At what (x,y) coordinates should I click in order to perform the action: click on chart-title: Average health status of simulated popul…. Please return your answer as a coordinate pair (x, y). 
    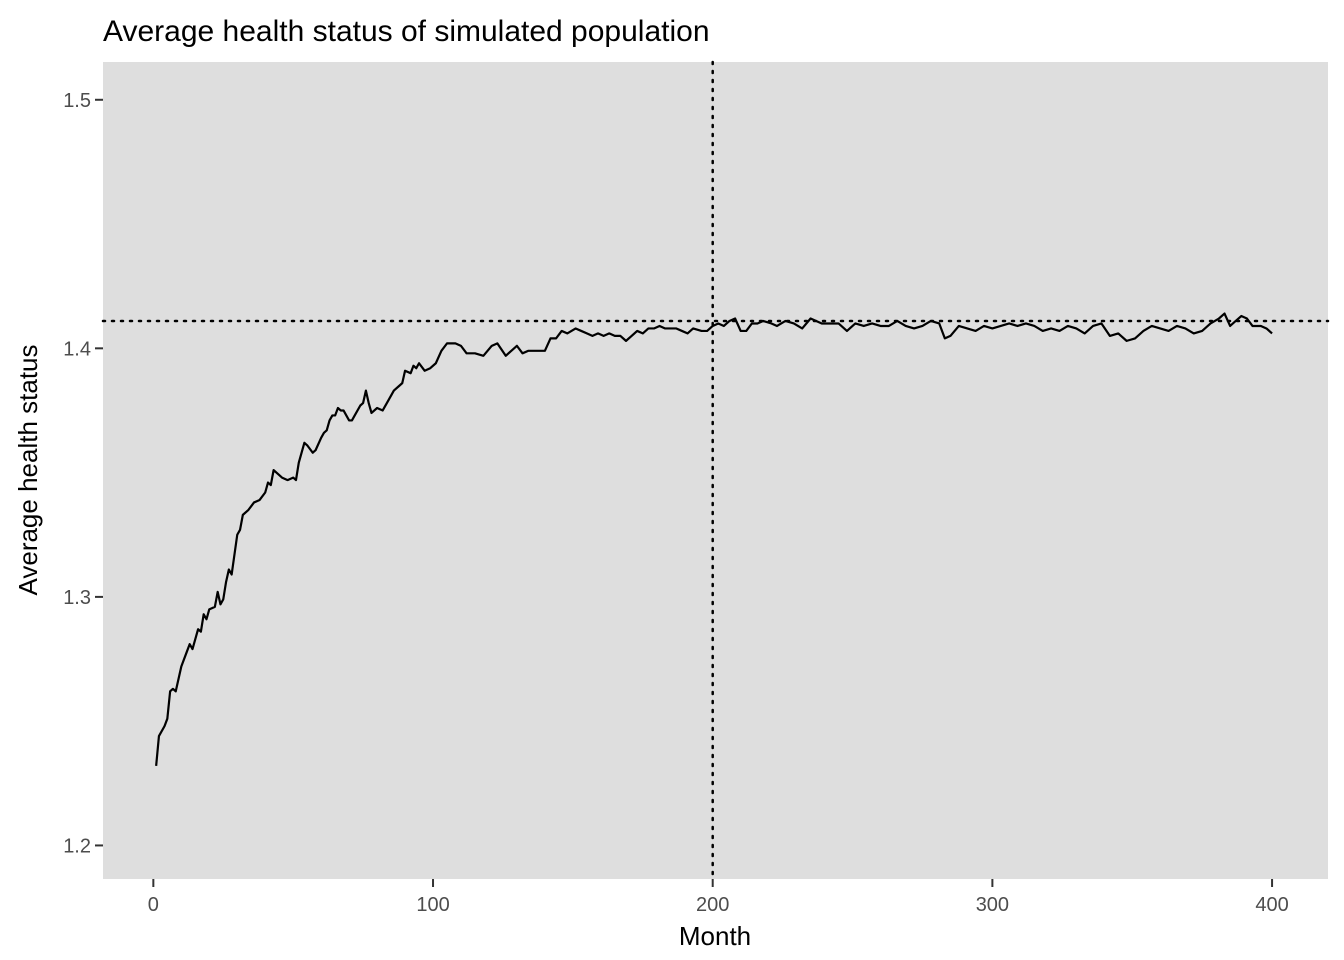
    Looking at the image, I should click on (406, 31).